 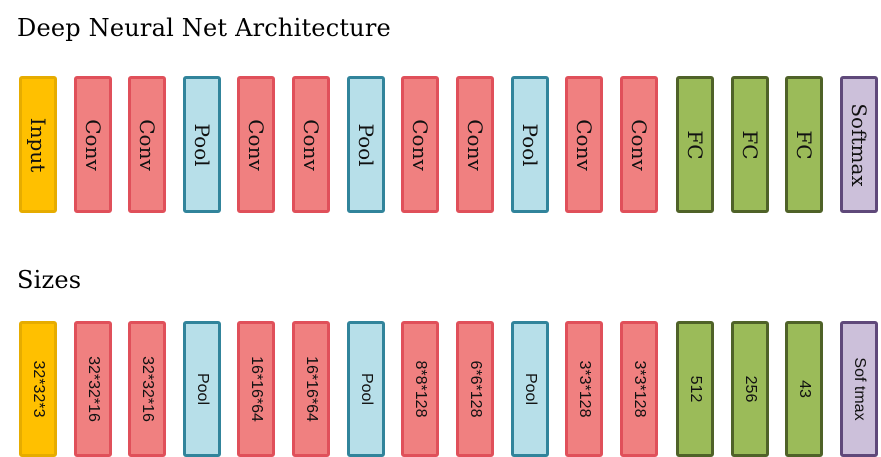 I want to click on layer-block-input: Input, so click(x=38, y=144).